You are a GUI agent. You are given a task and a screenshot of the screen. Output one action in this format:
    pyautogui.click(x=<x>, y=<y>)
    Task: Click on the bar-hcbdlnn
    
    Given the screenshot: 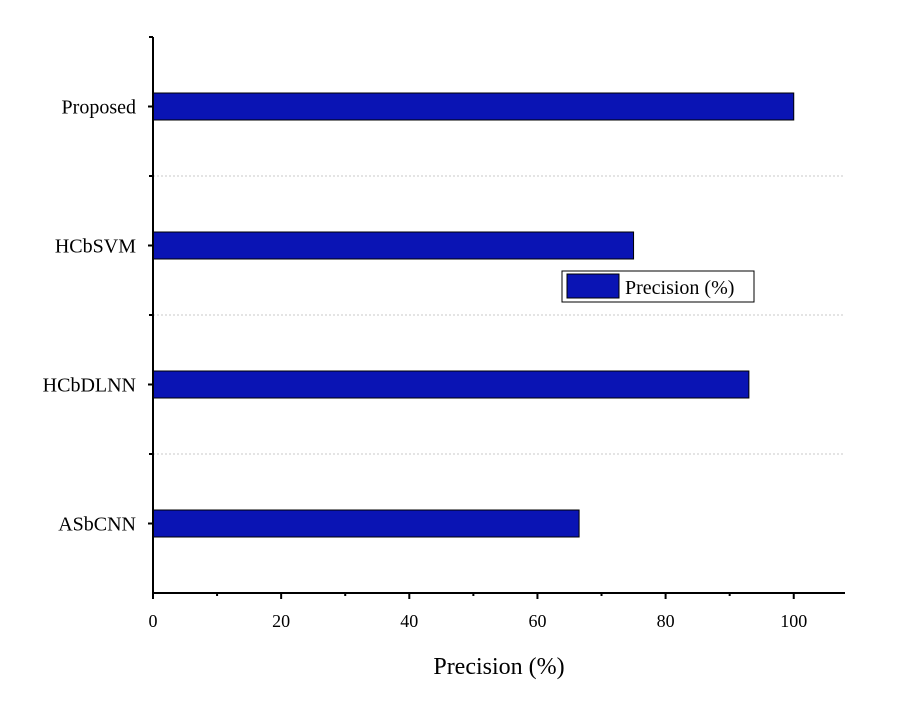 What is the action you would take?
    pyautogui.click(x=451, y=384)
    